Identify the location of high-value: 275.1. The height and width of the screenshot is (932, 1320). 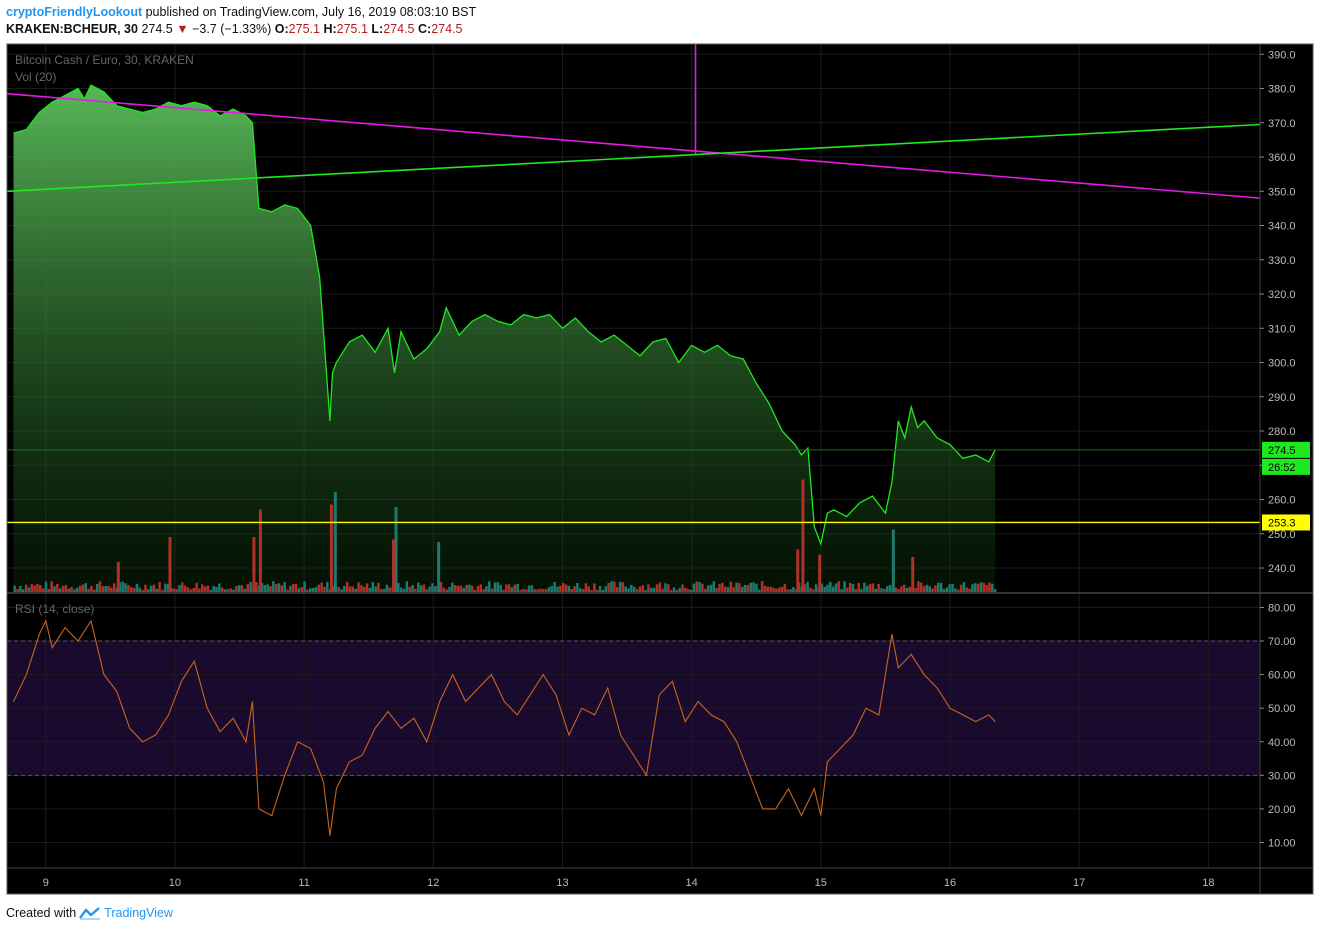
(352, 29).